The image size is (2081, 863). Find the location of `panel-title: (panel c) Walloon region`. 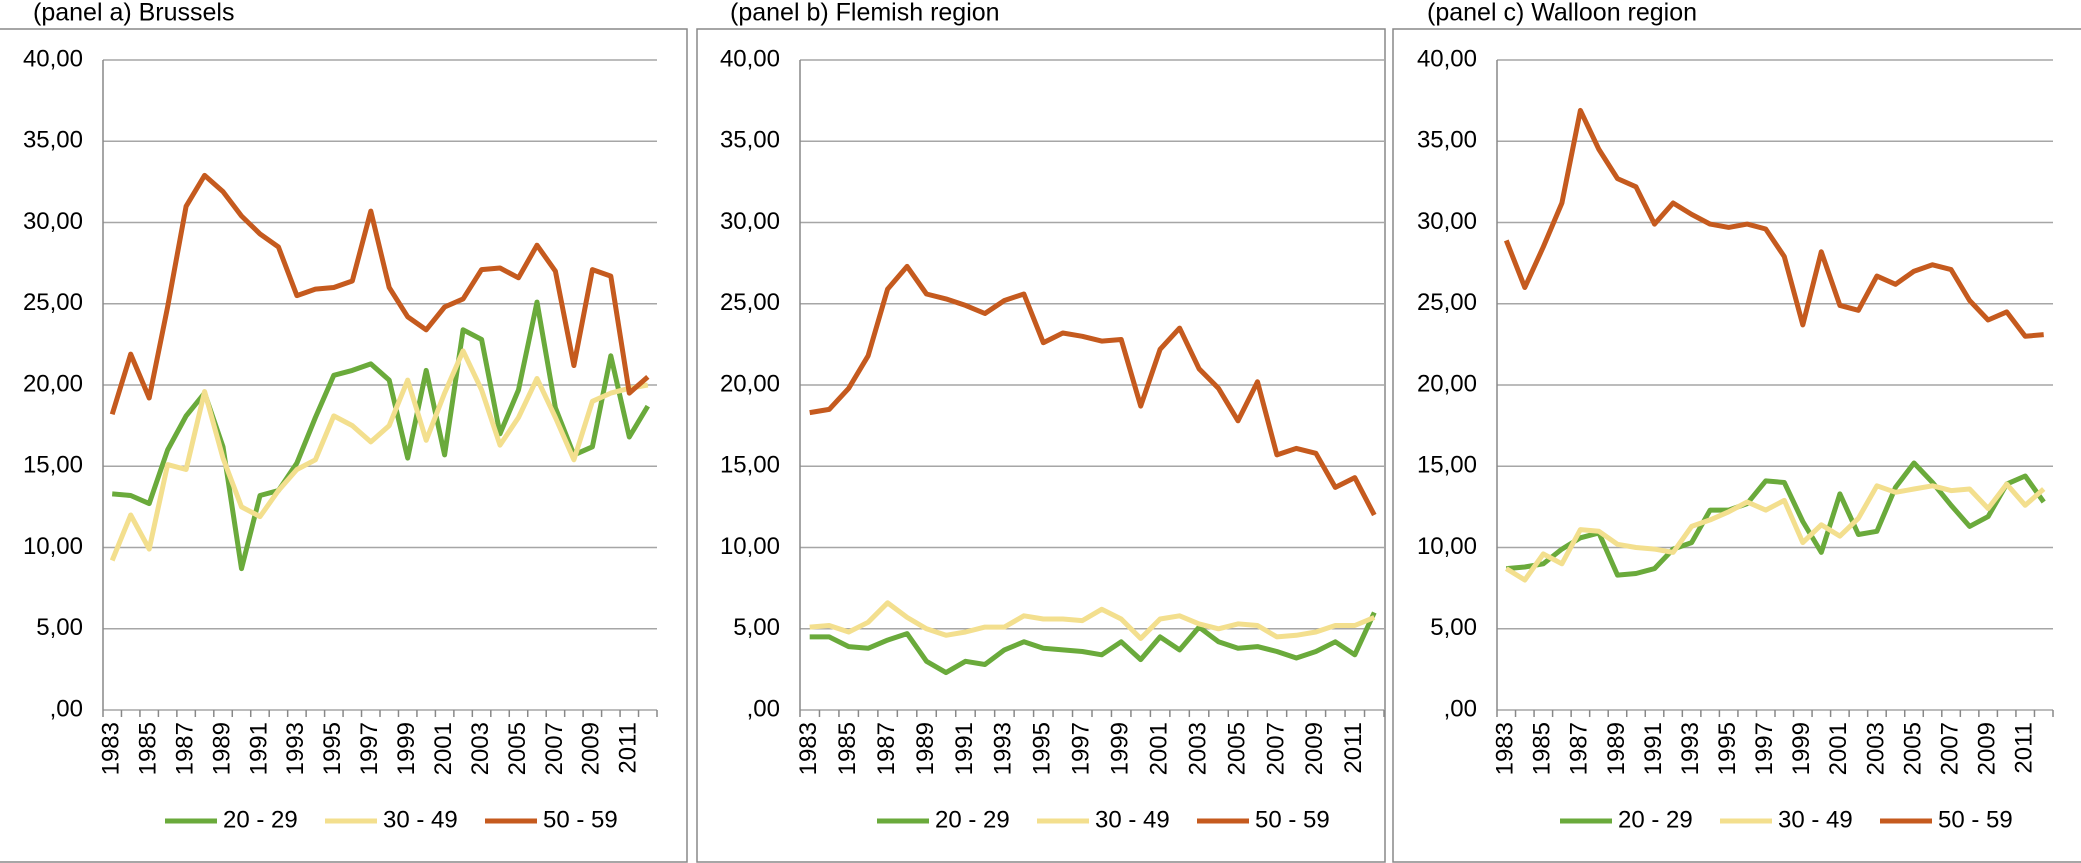

panel-title: (panel c) Walloon region is located at coordinates (1562, 13).